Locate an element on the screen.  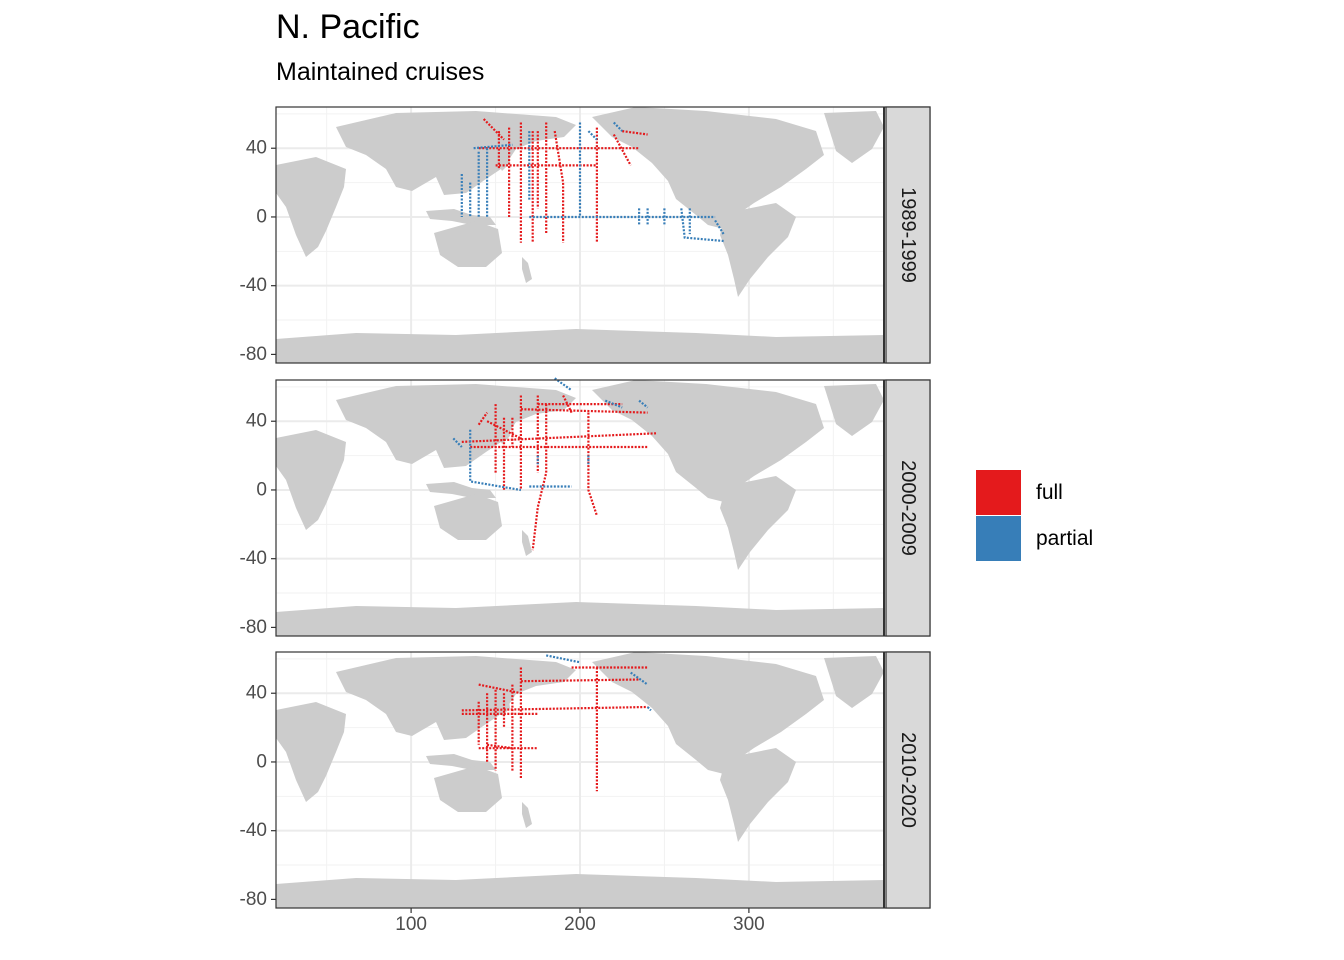
legend-label: partial is located at coordinates (1064, 538).